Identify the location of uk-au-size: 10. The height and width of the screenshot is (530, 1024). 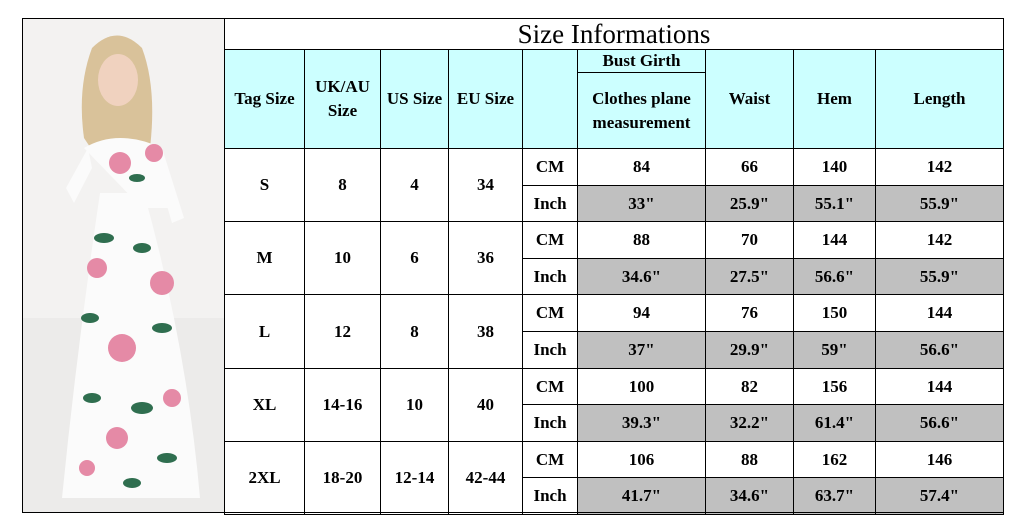
(342, 258).